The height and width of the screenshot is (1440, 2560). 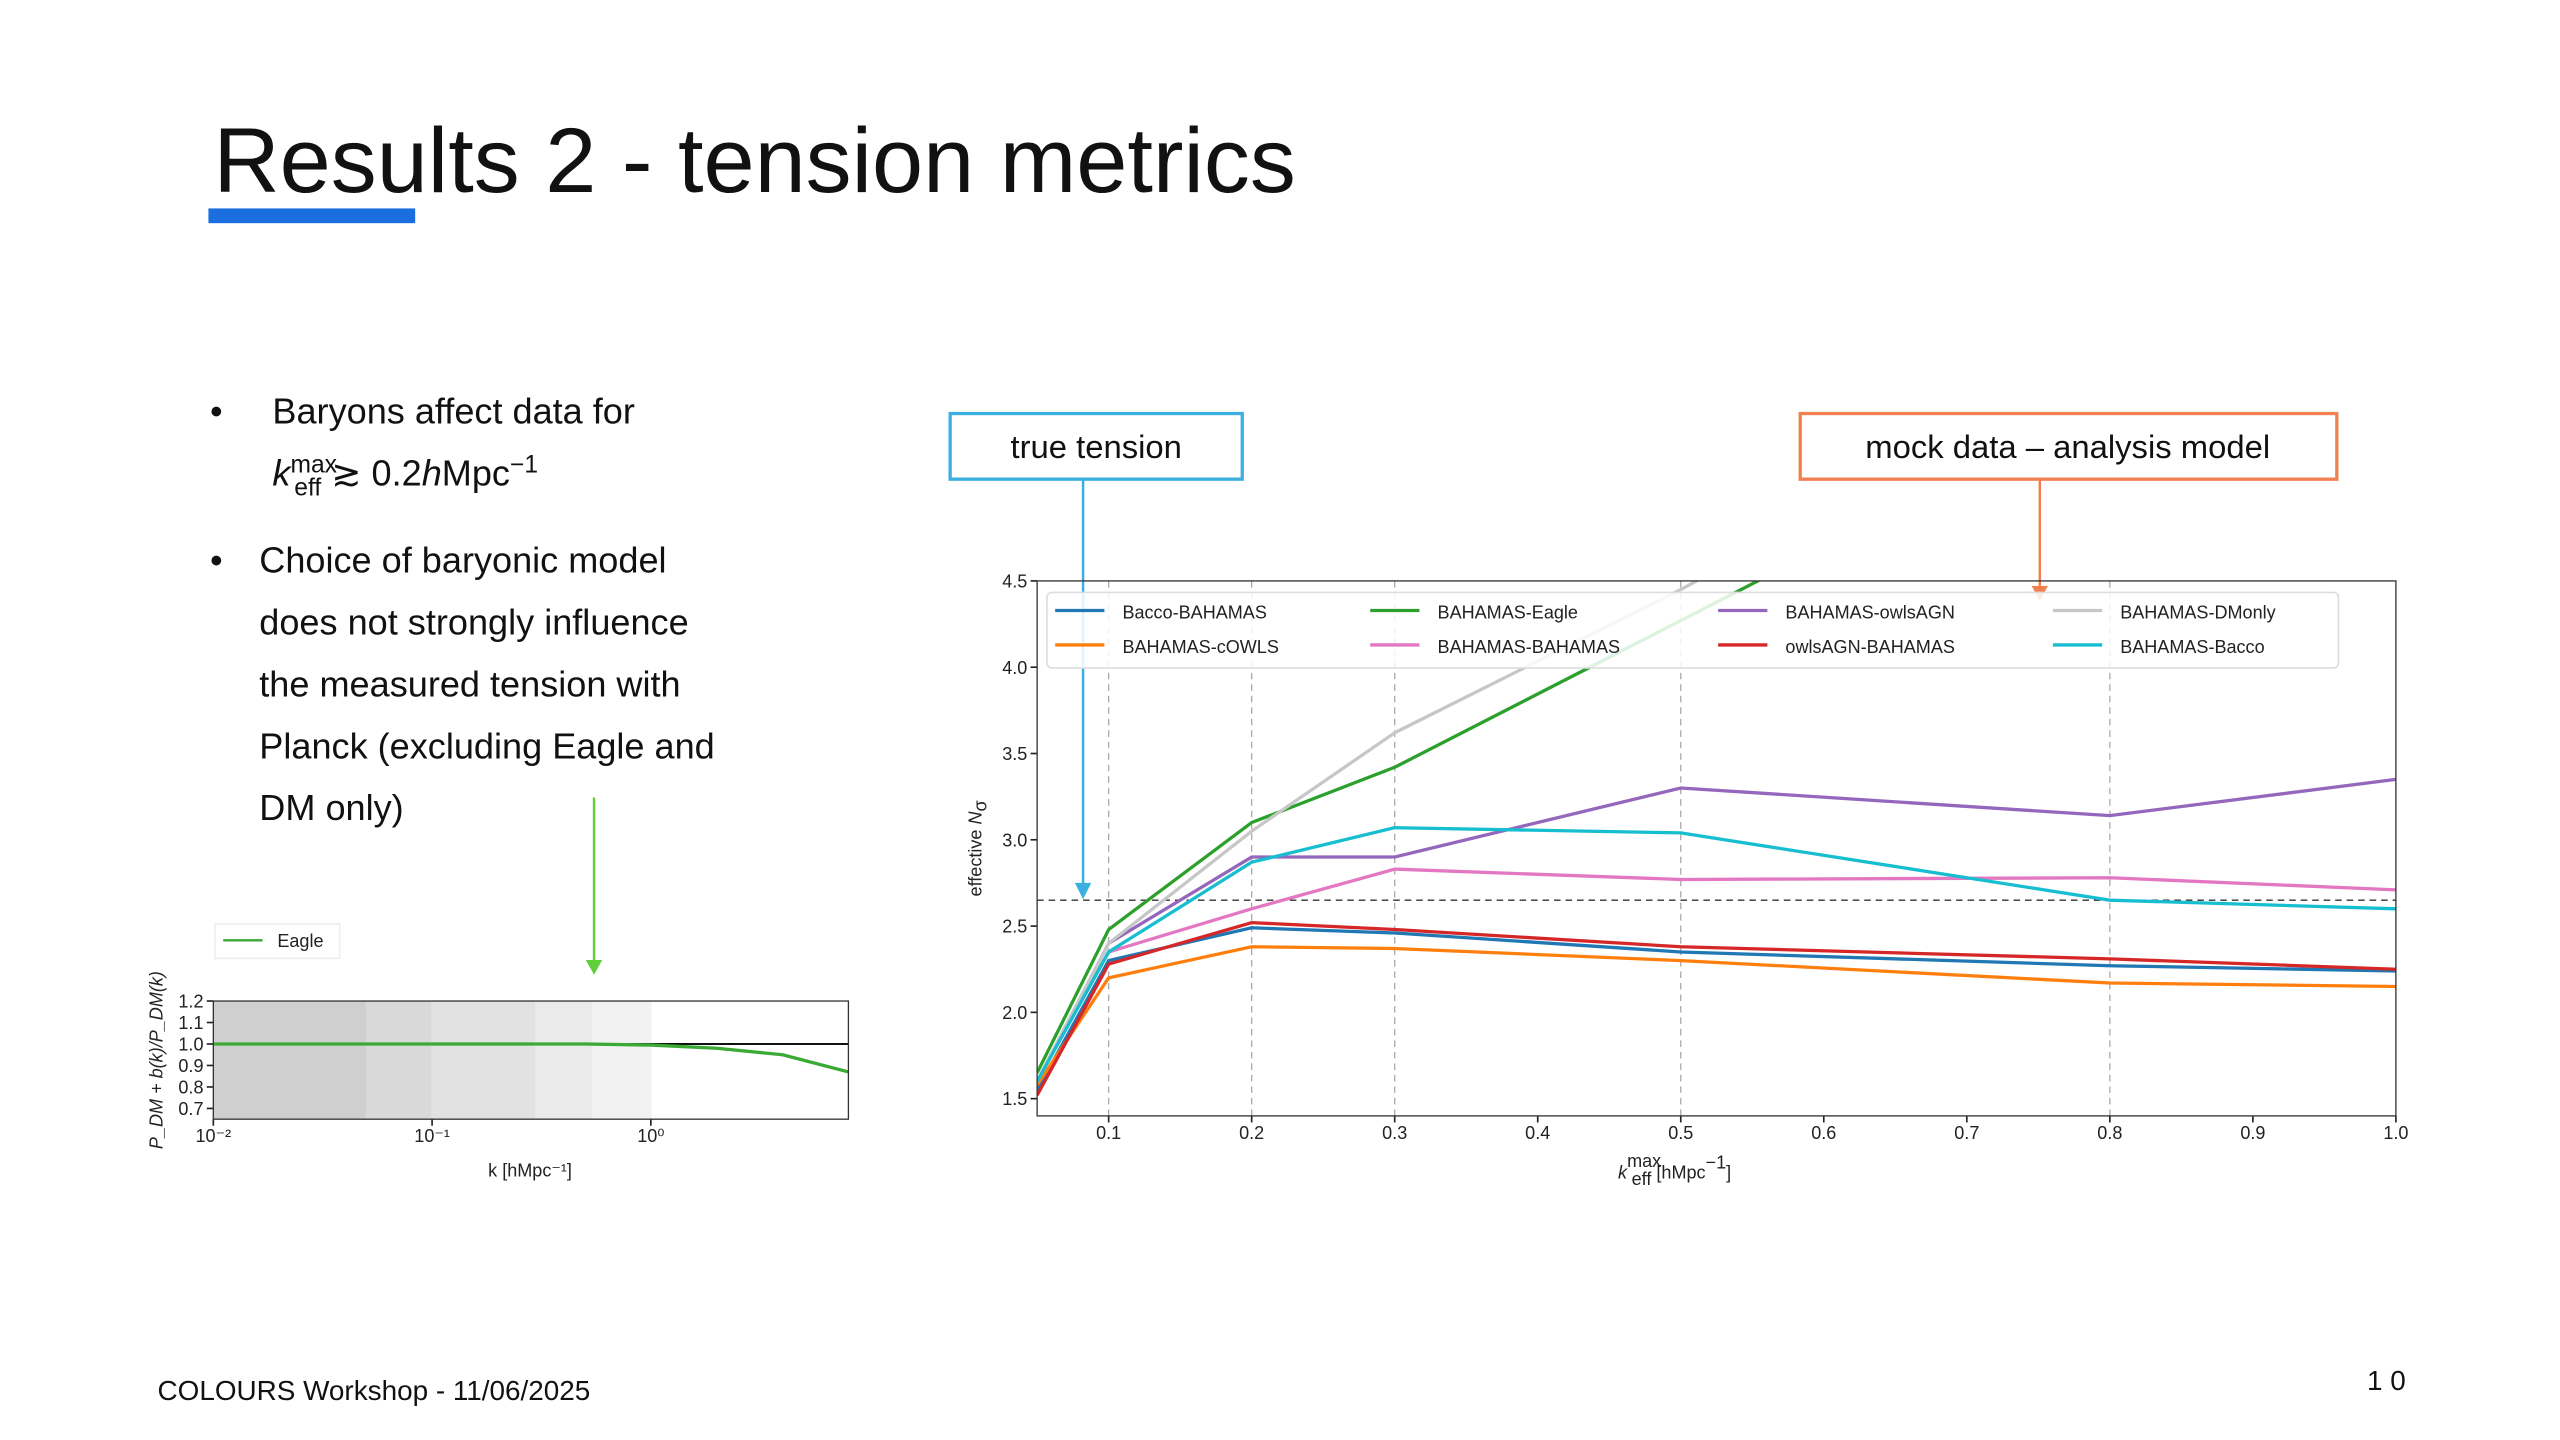 What do you see at coordinates (190, 1066) in the screenshot?
I see `y-tick-label: 0.9` at bounding box center [190, 1066].